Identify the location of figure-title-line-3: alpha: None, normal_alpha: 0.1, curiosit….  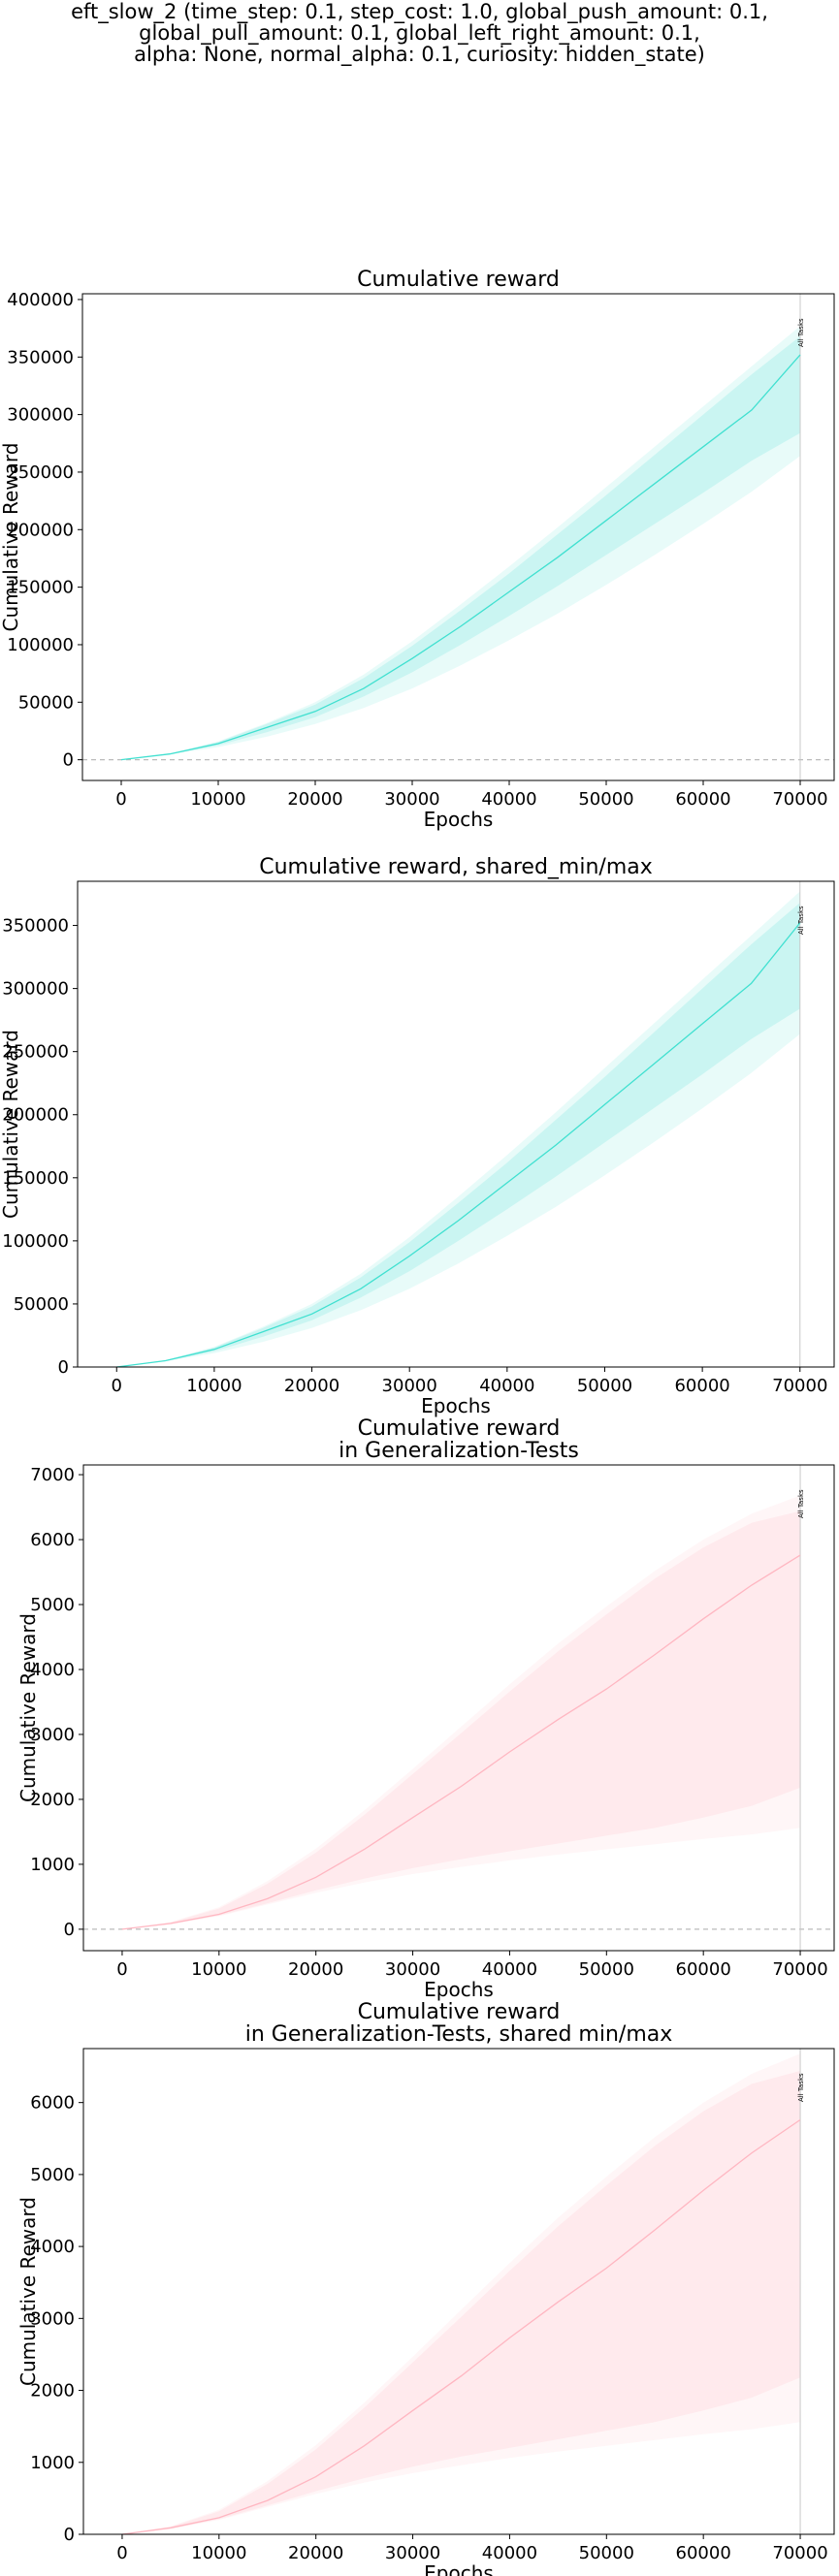
(419, 55).